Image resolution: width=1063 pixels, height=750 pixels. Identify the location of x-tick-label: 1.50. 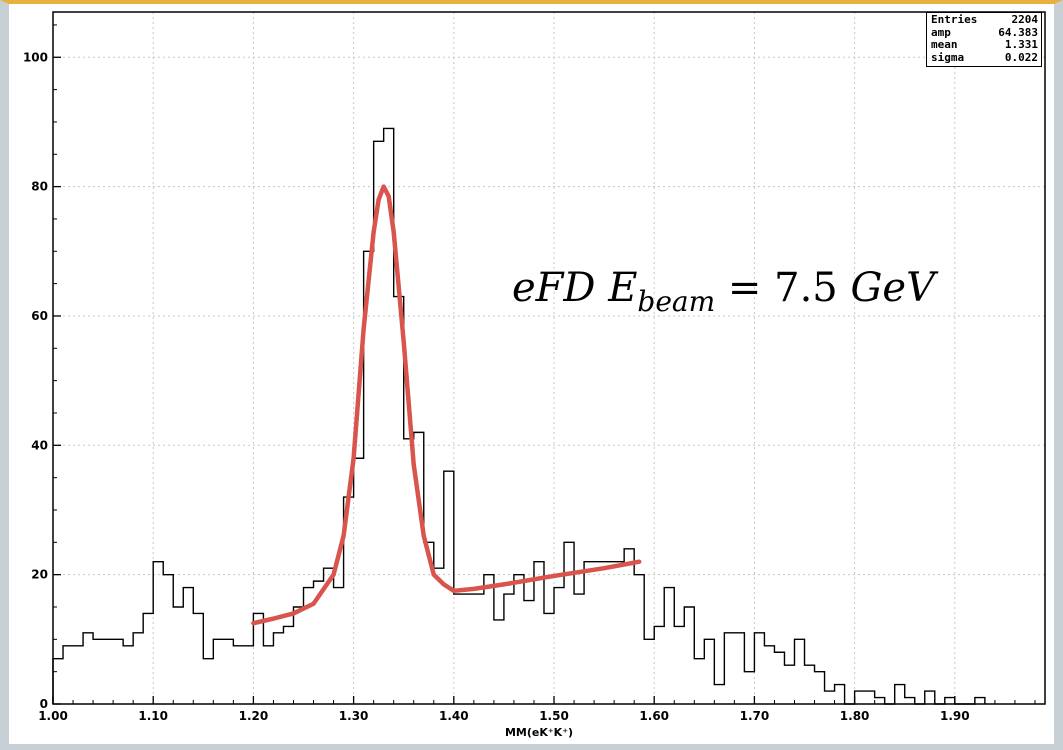
(554, 716).